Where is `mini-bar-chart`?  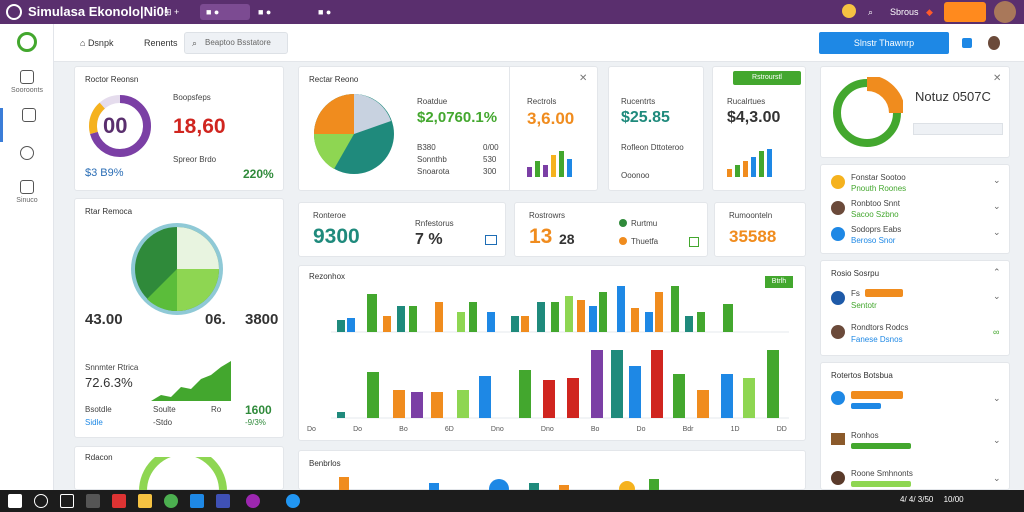
mini-bar-chart is located at coordinates (749, 163).